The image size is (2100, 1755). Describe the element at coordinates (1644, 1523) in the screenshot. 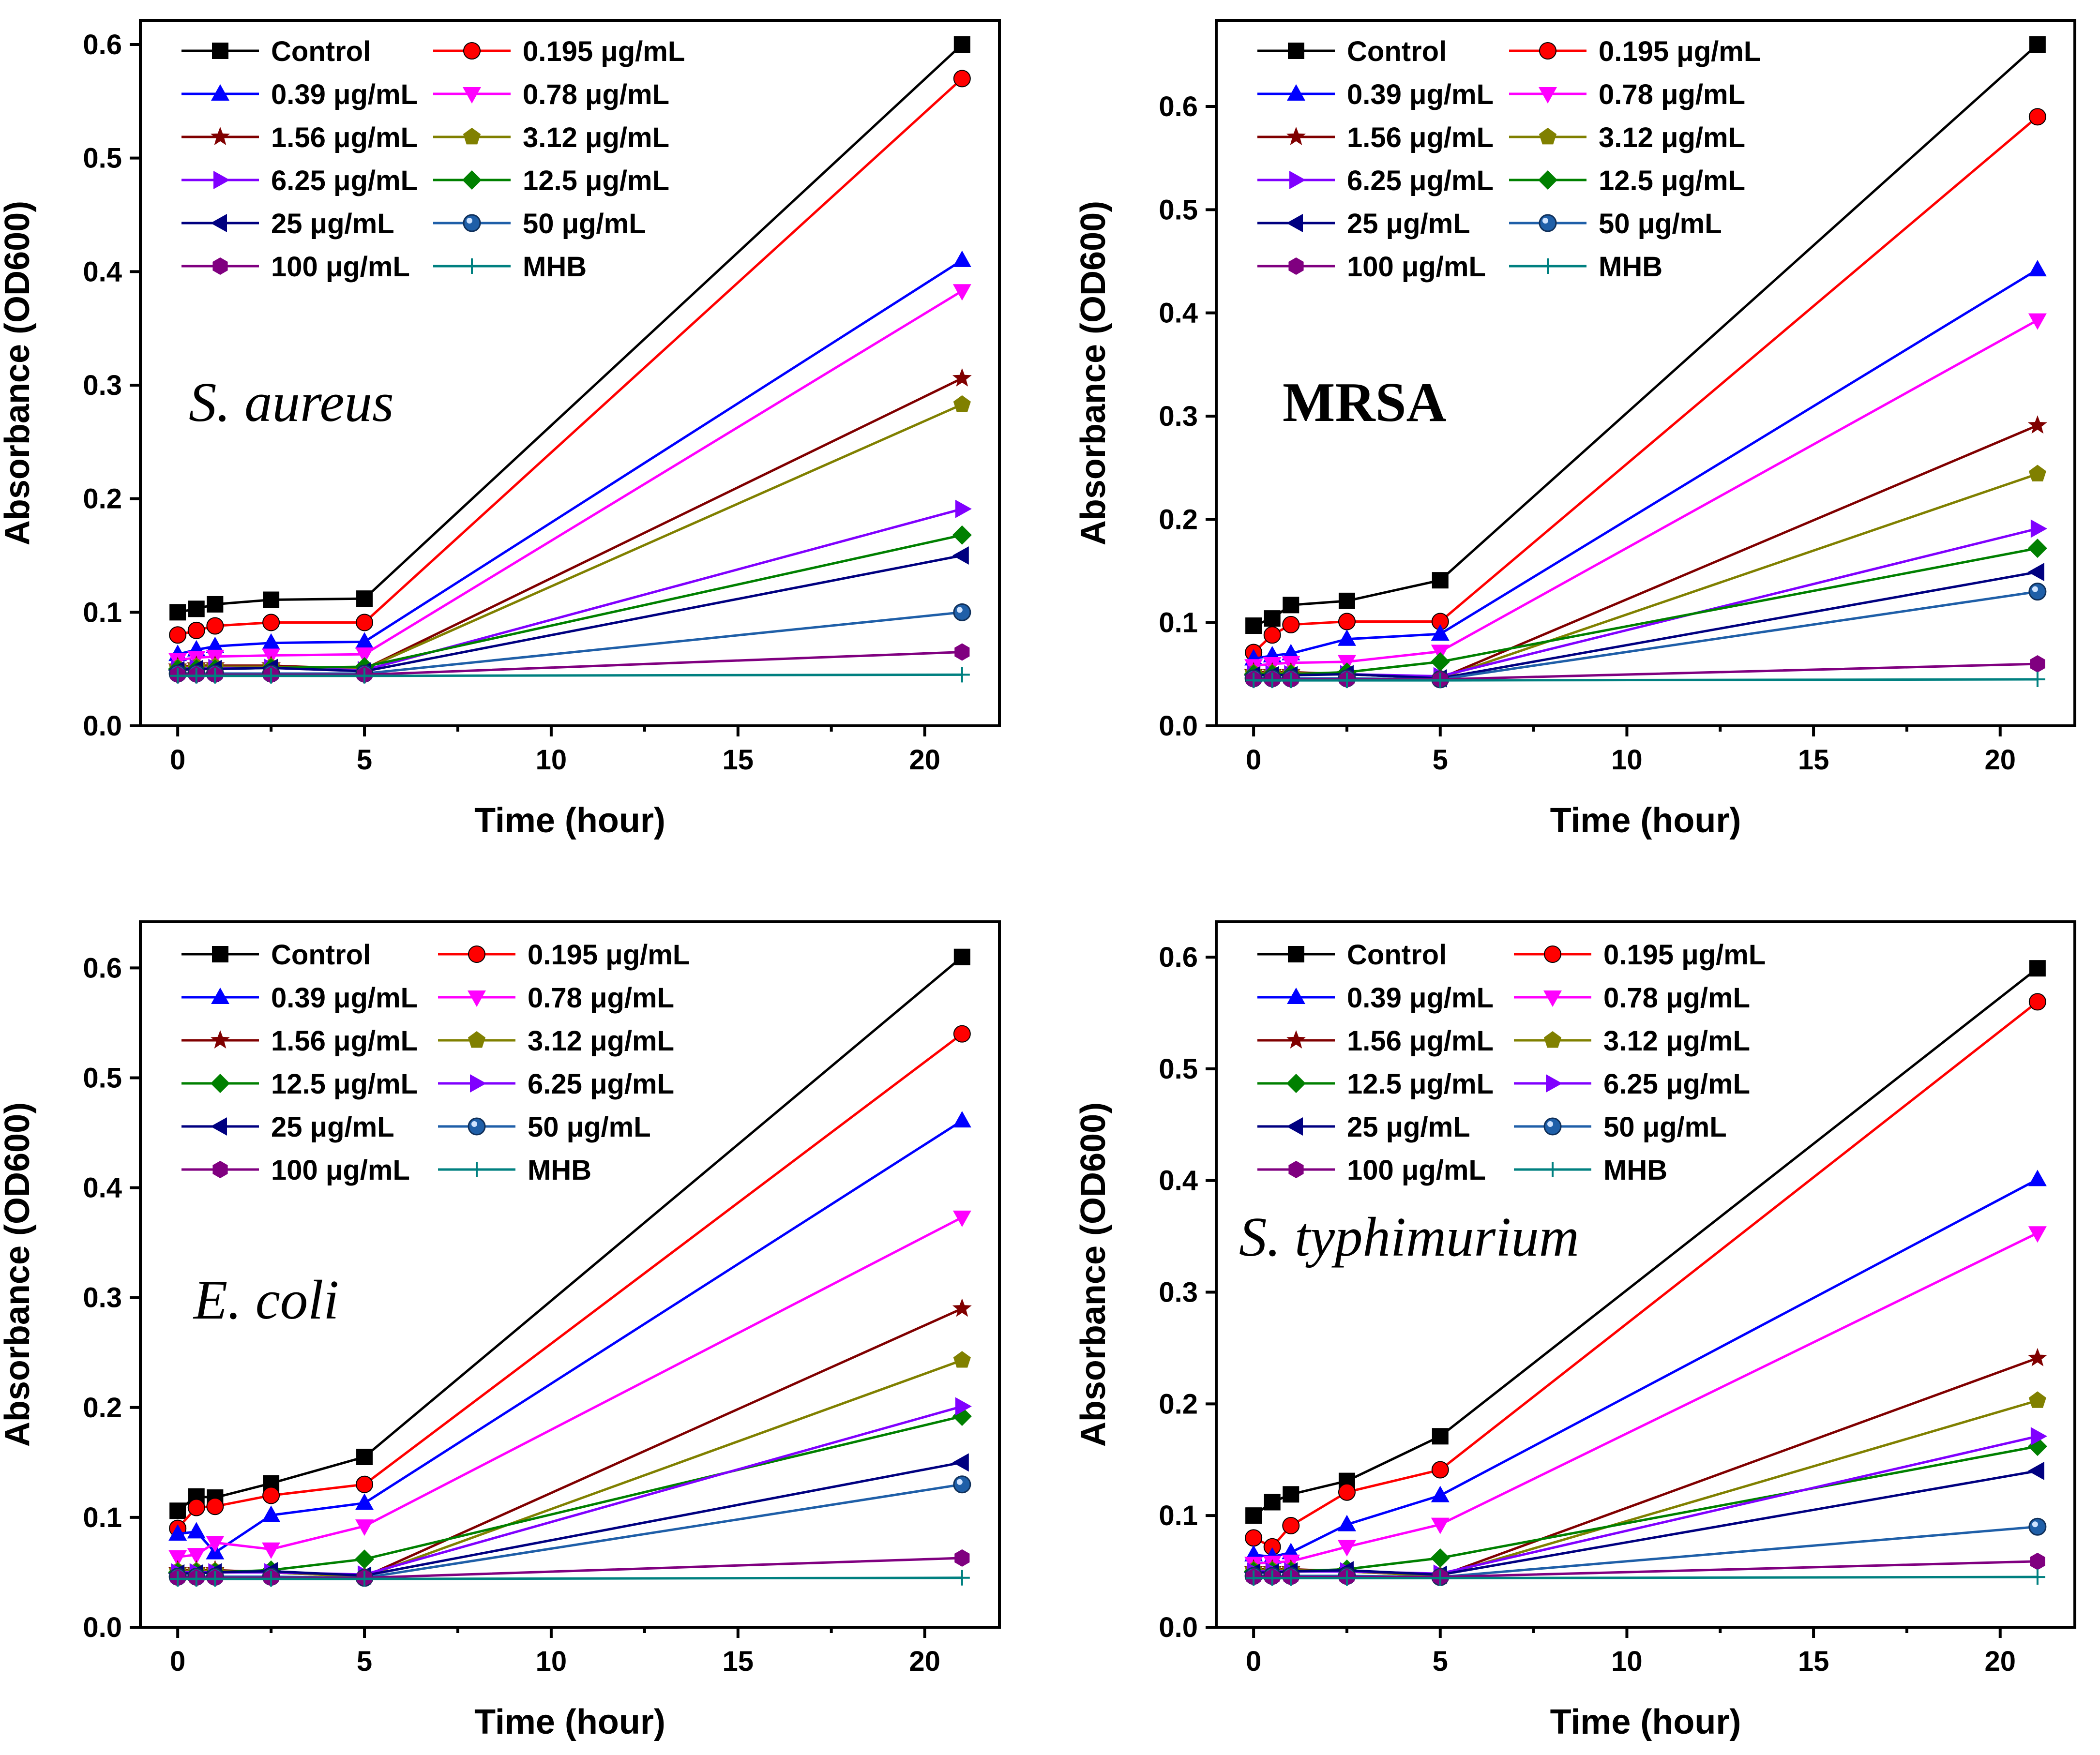

I see `series-25-g-ml` at that location.